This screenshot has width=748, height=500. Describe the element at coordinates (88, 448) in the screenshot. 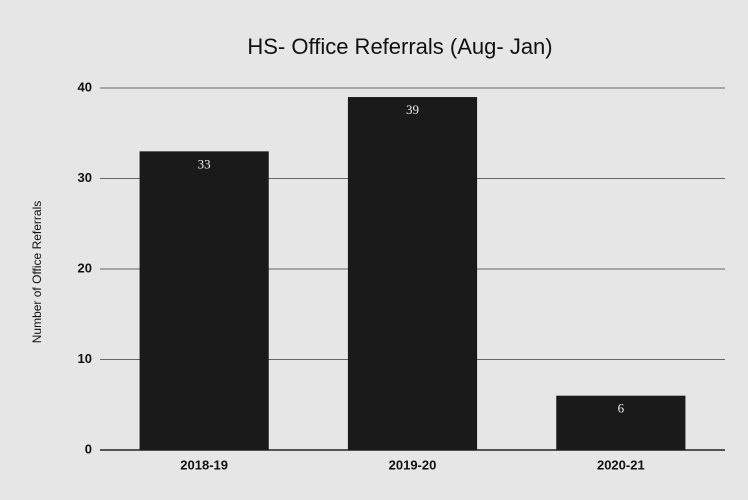

I see `y-tick-label: 0` at that location.